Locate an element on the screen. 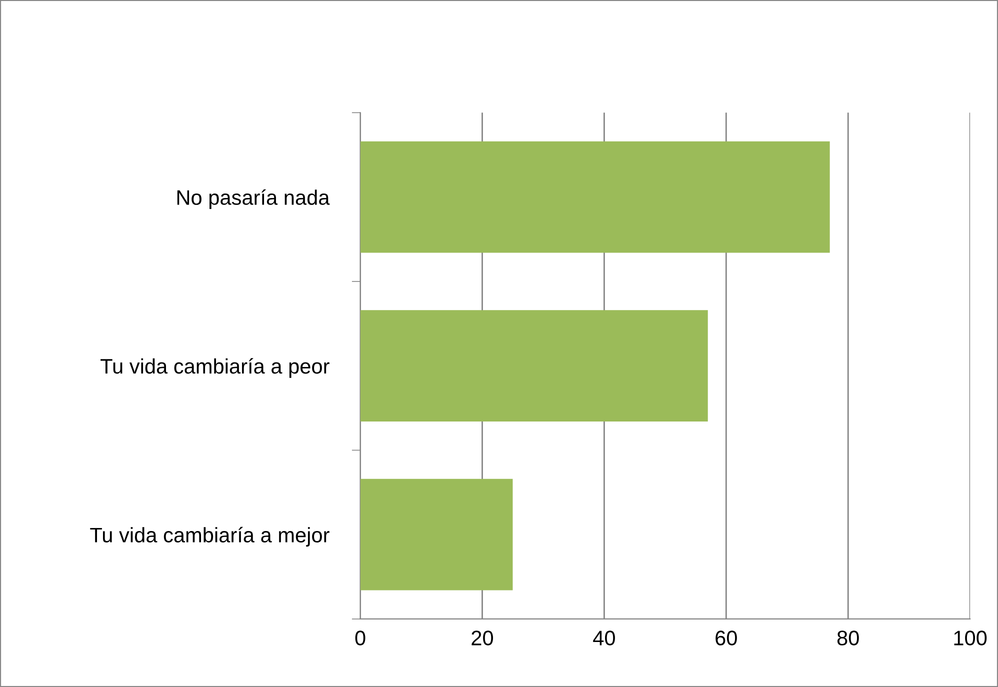 This screenshot has width=998, height=687. x-tick-label: 100 is located at coordinates (970, 638).